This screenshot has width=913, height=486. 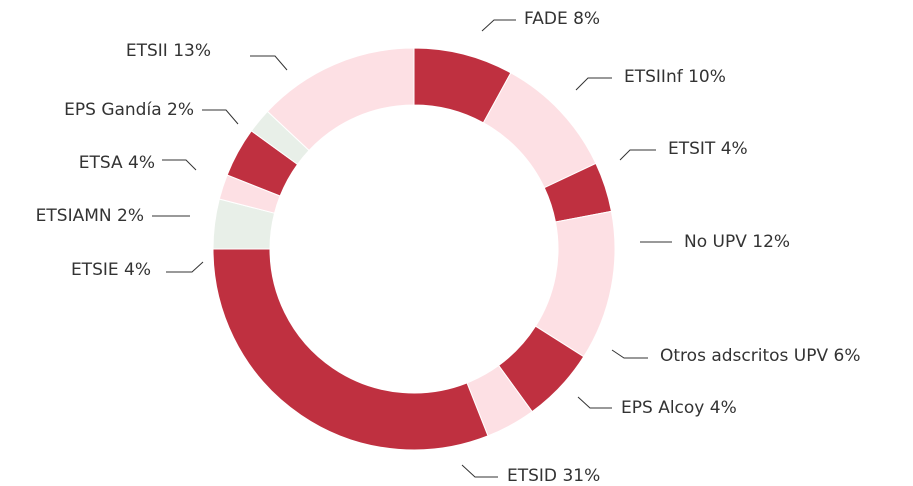 I want to click on segment-label: FADE 8%, so click(x=562, y=19).